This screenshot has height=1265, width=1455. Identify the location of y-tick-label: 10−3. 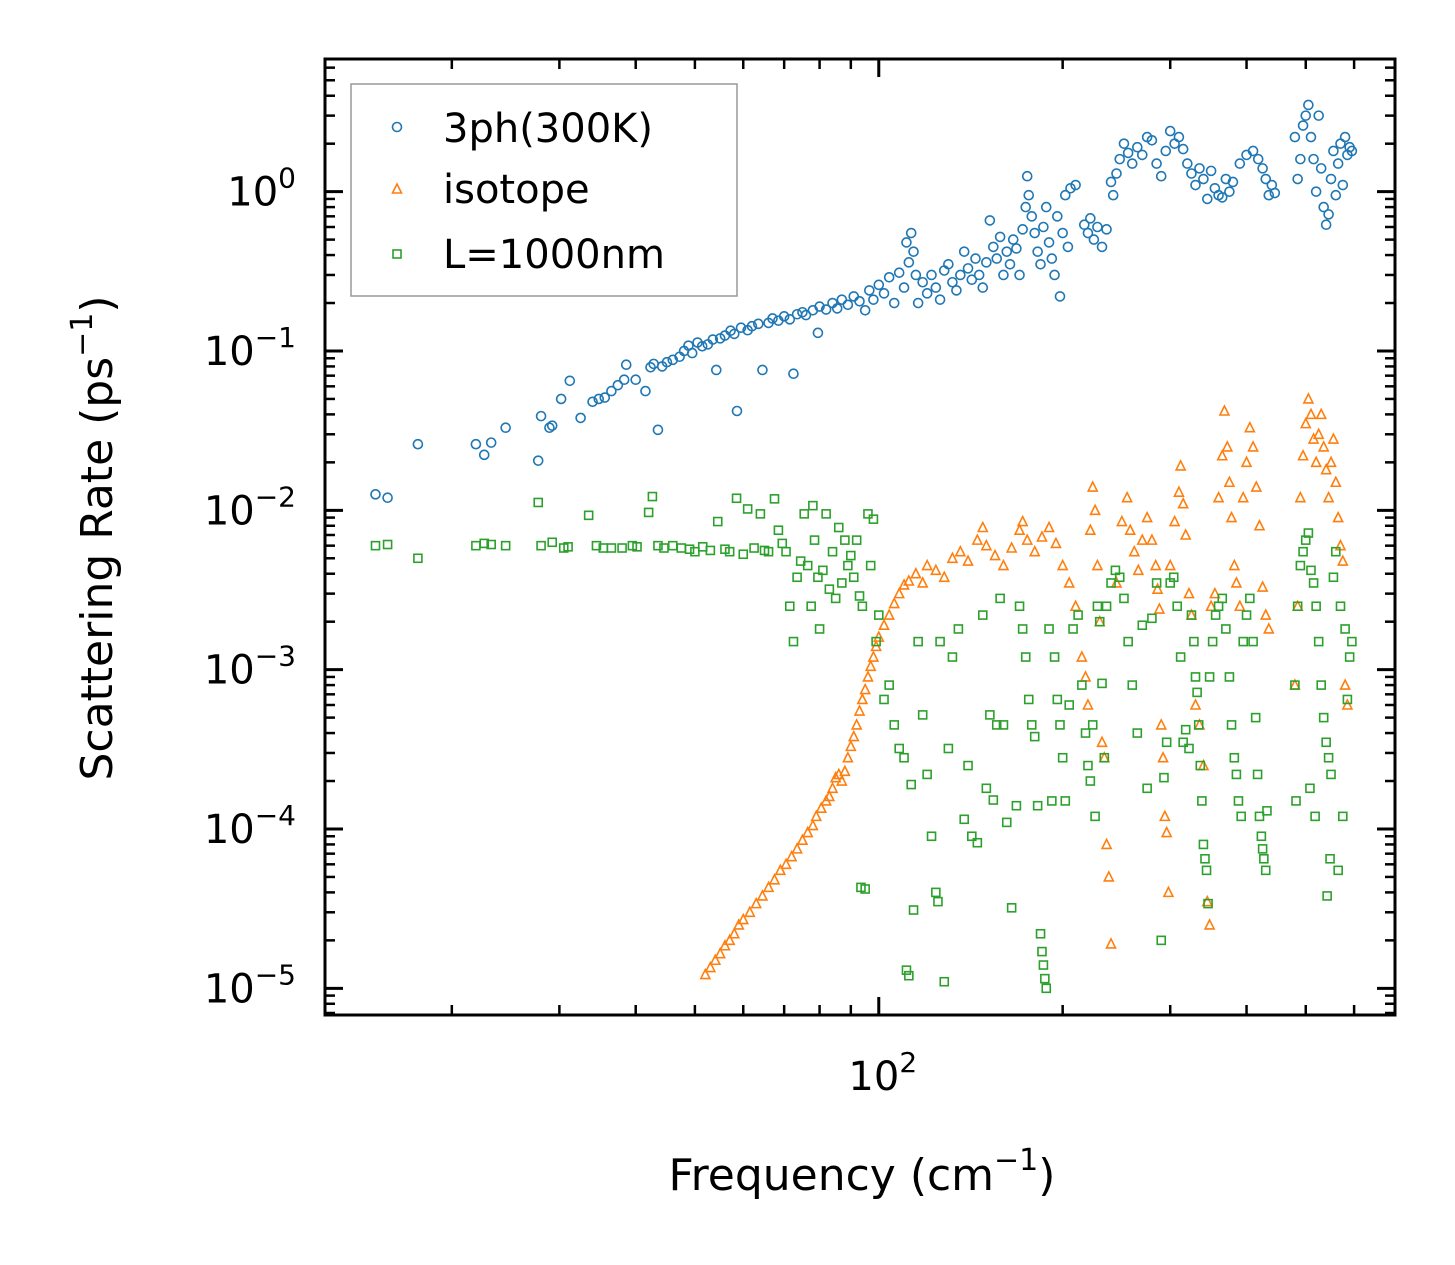
(250, 667).